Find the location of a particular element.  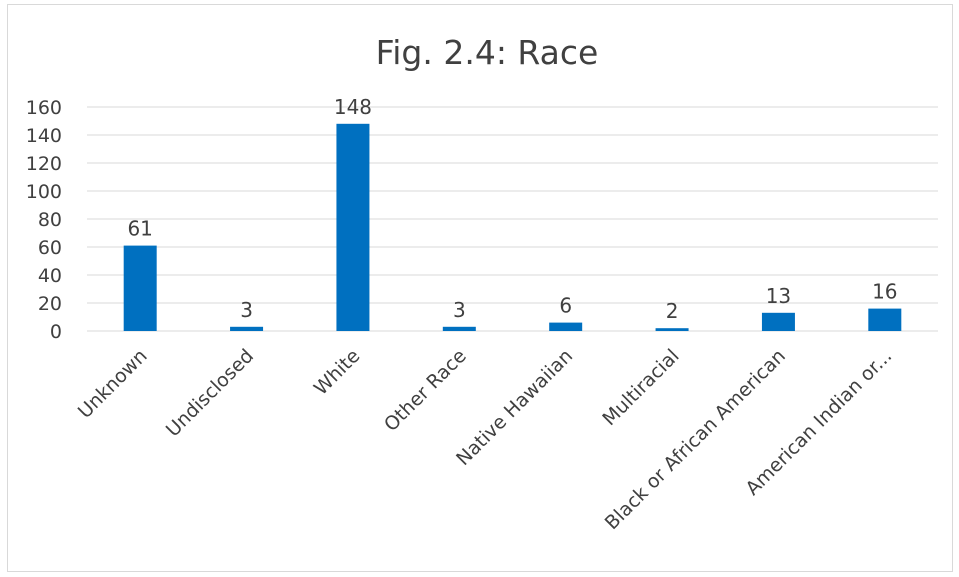

x-category-label: Other Race is located at coordinates (425, 390).